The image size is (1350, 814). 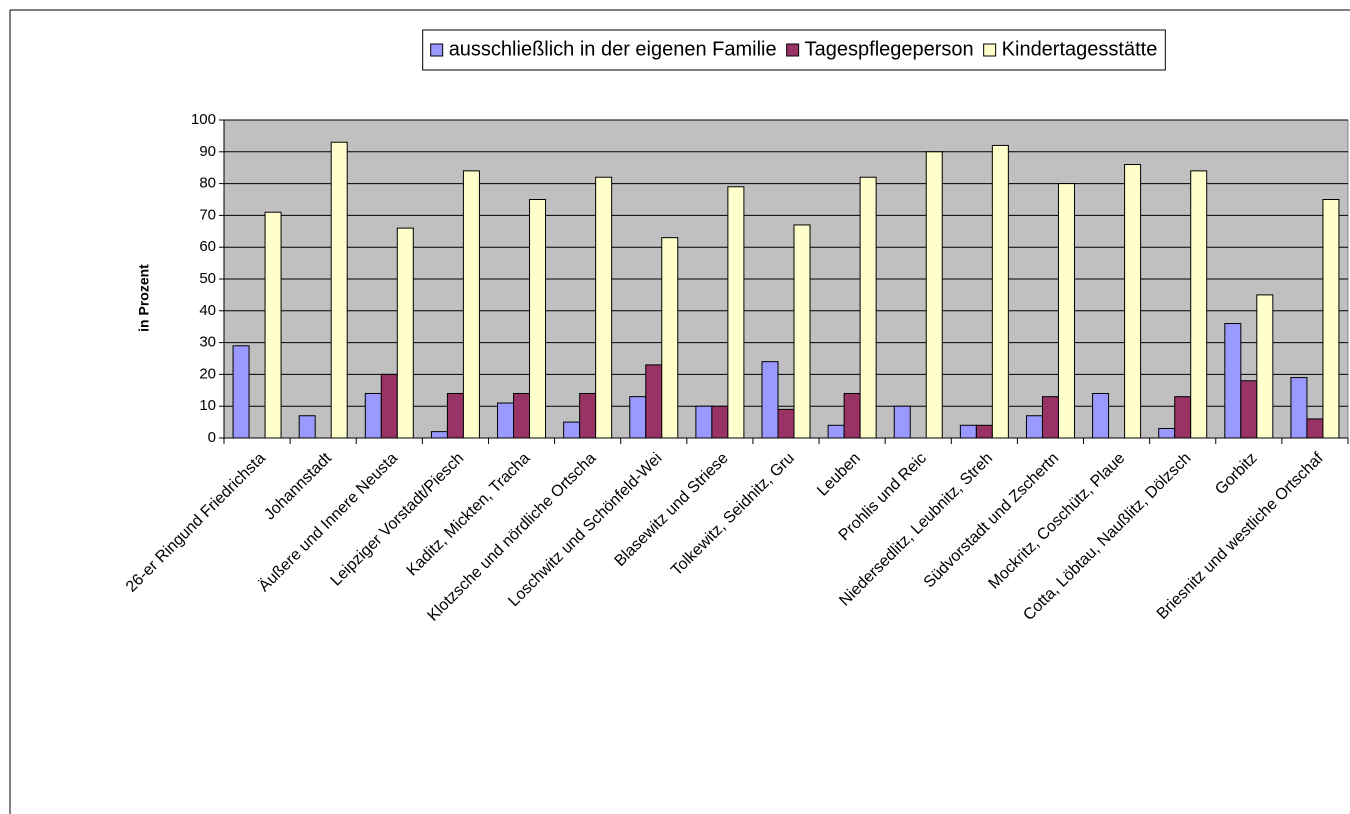 What do you see at coordinates (196, 523) in the screenshot?
I see `x-tick-label: 26-er Ringund Friedrichsta` at bounding box center [196, 523].